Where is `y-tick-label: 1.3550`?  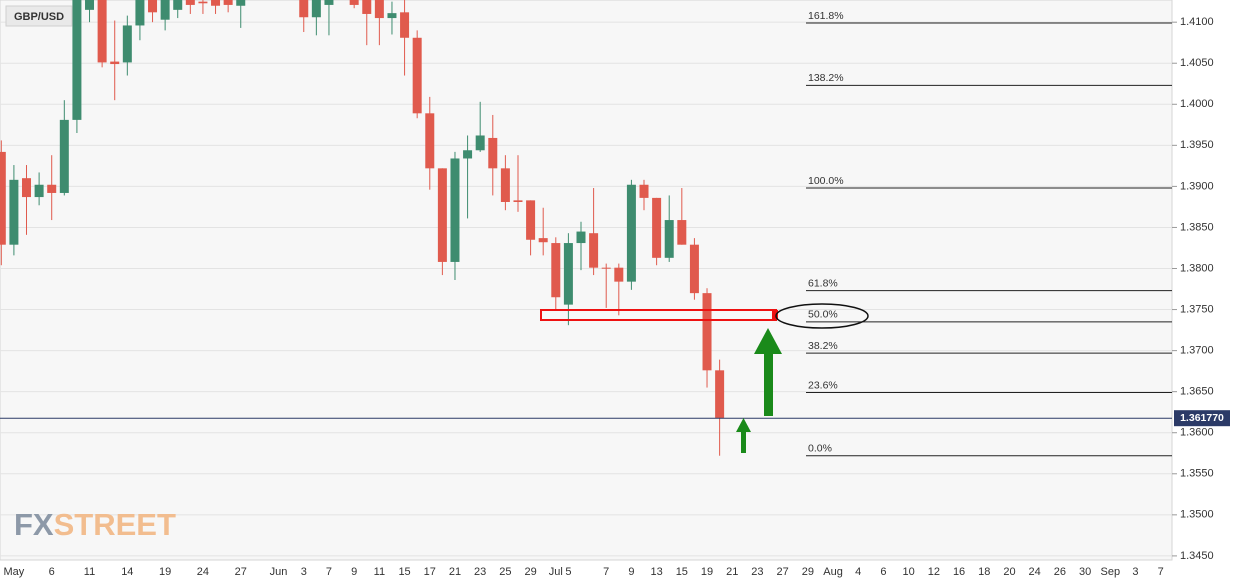 y-tick-label: 1.3550 is located at coordinates (1197, 474).